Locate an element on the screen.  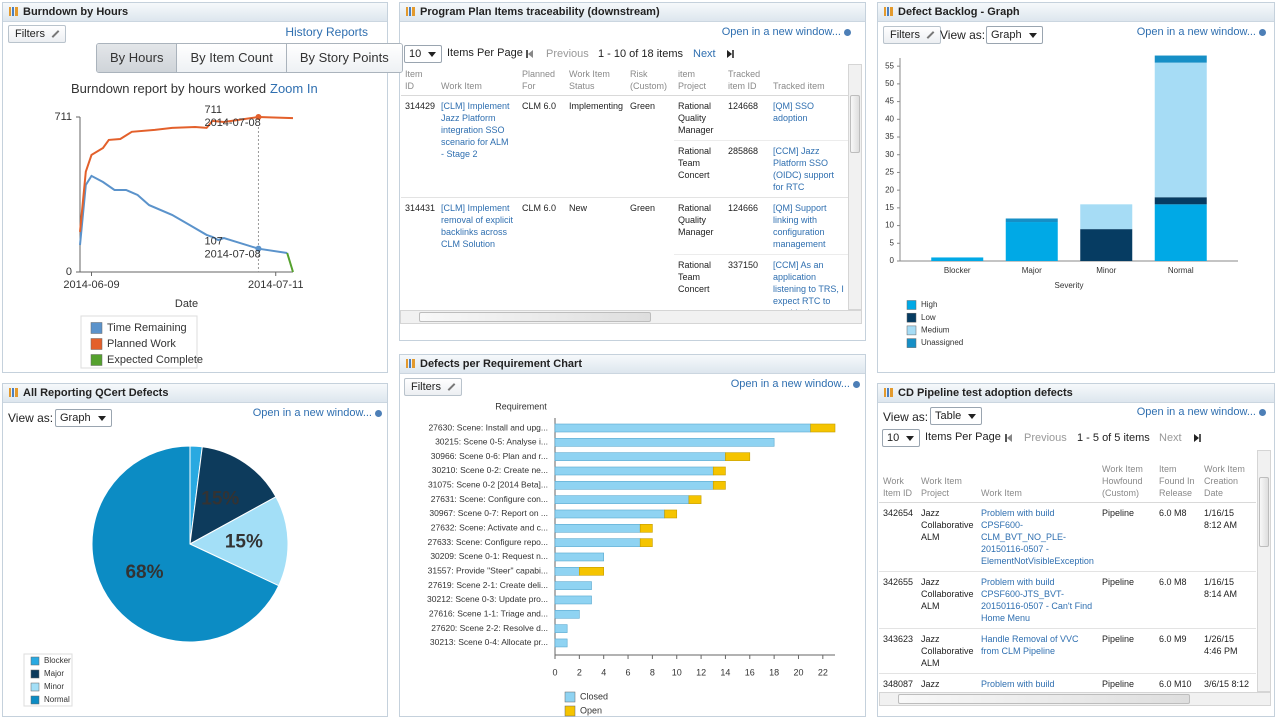
pencil-icon is located at coordinates (930, 35).